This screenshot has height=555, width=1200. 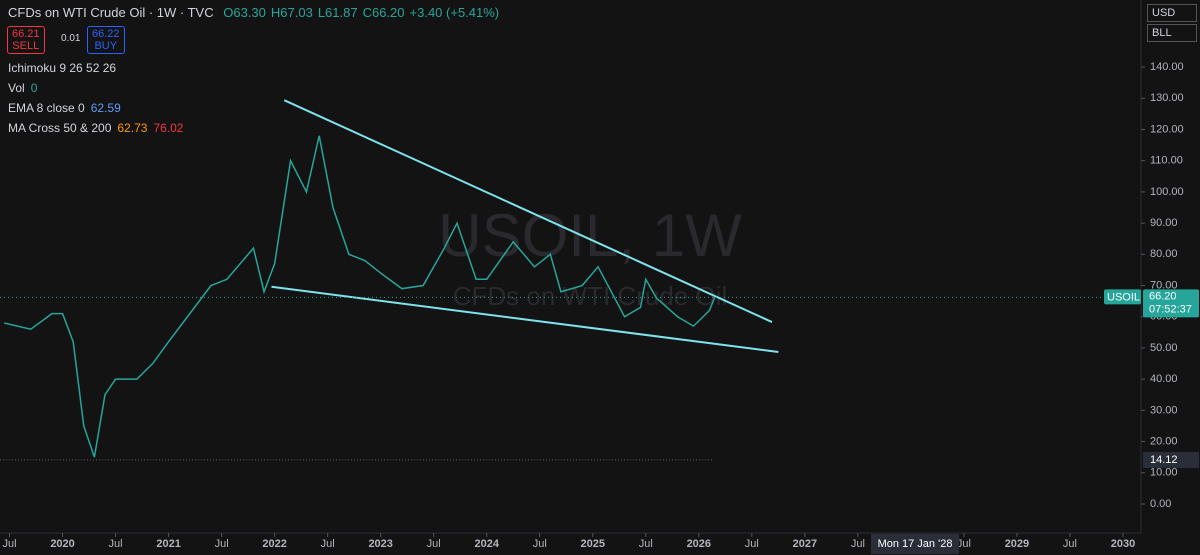 I want to click on ohlc-value: +3.40 (+5.41%), so click(x=454, y=12).